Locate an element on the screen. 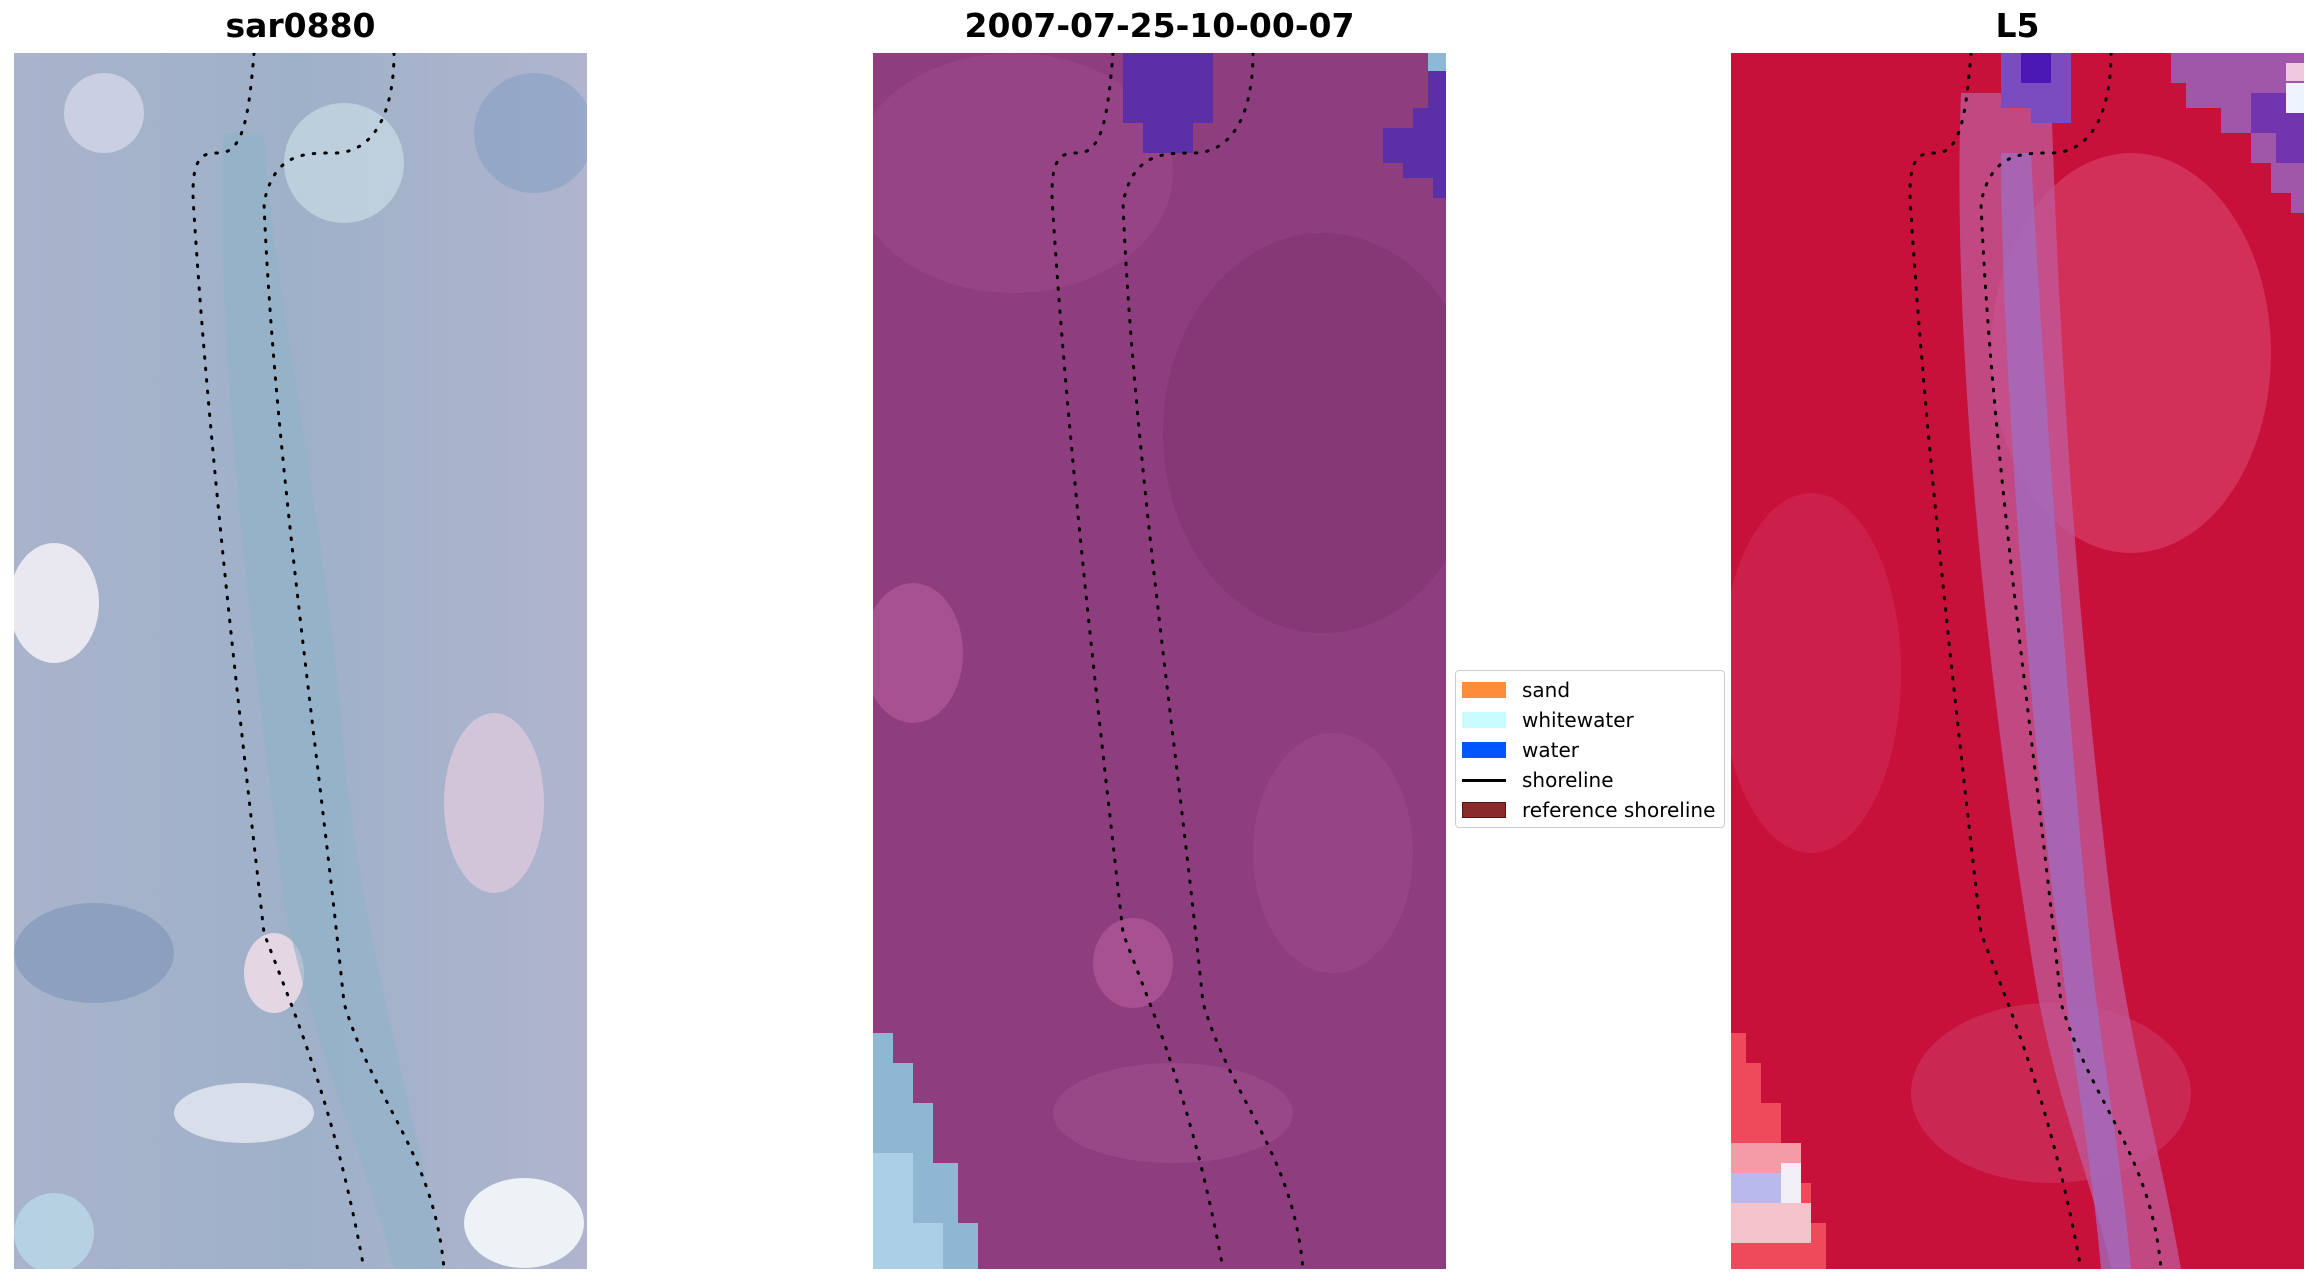 The height and width of the screenshot is (1283, 2317). water-swatch is located at coordinates (1484, 750).